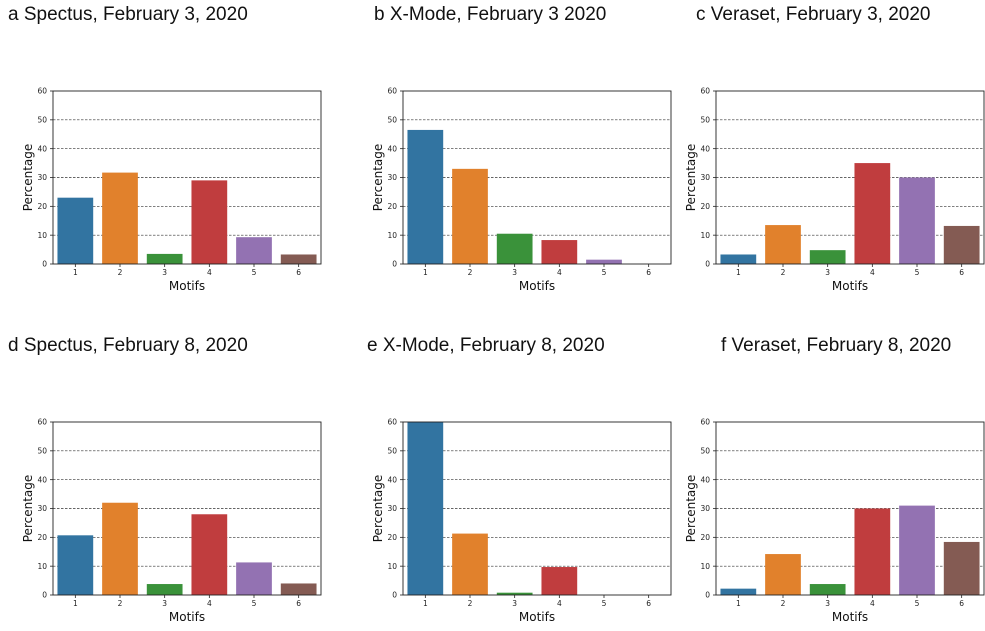  I want to click on chart-title: b X-Mode, February 3 2020, so click(490, 14).